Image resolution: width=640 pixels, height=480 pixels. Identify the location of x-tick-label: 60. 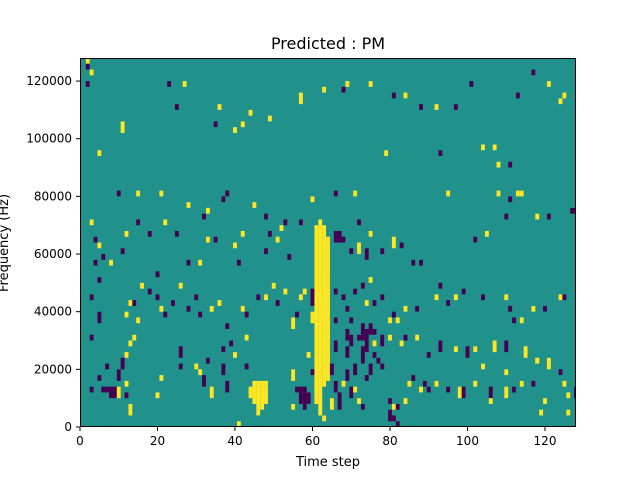
(312, 441).